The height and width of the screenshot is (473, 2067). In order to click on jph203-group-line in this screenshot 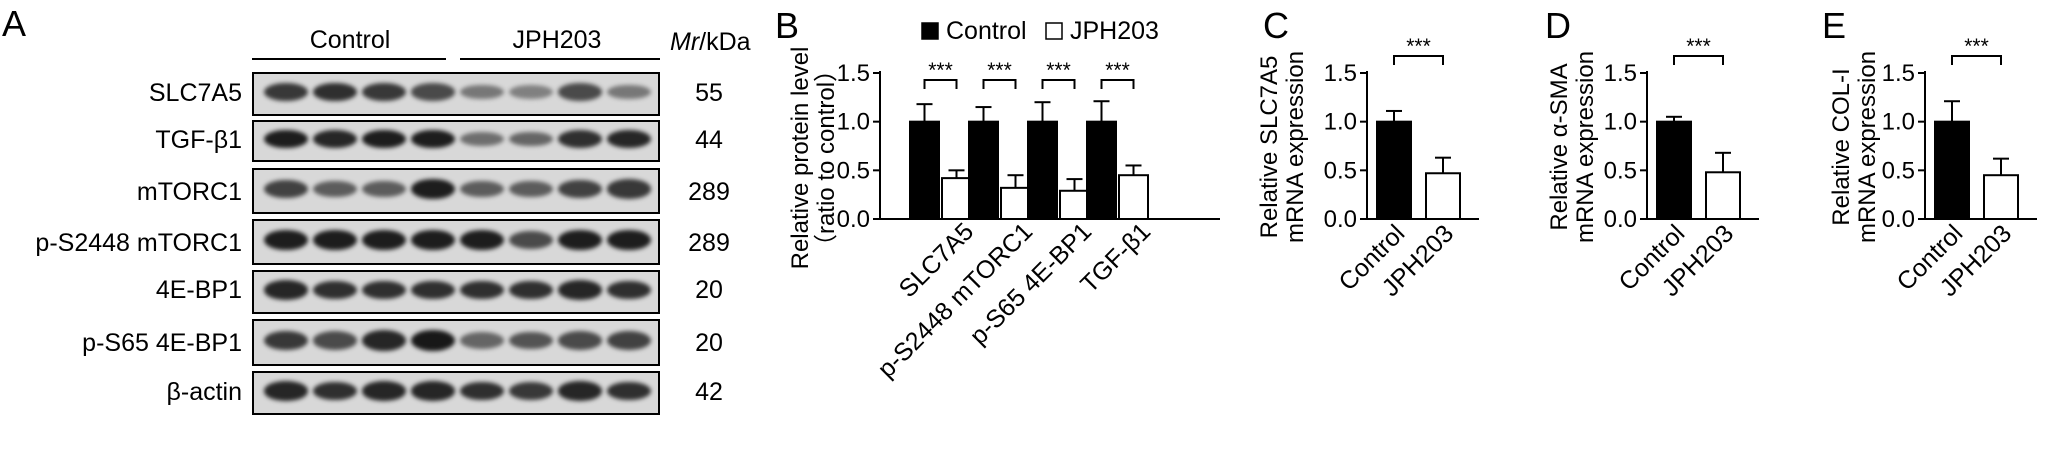, I will do `click(560, 59)`.